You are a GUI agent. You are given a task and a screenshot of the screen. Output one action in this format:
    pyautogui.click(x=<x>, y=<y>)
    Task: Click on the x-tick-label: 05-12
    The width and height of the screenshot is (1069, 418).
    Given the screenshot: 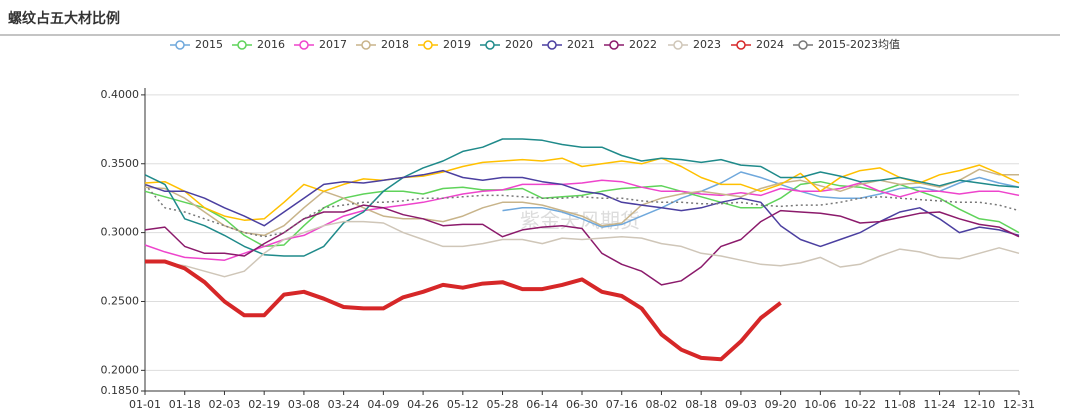 What is the action you would take?
    pyautogui.click(x=463, y=404)
    